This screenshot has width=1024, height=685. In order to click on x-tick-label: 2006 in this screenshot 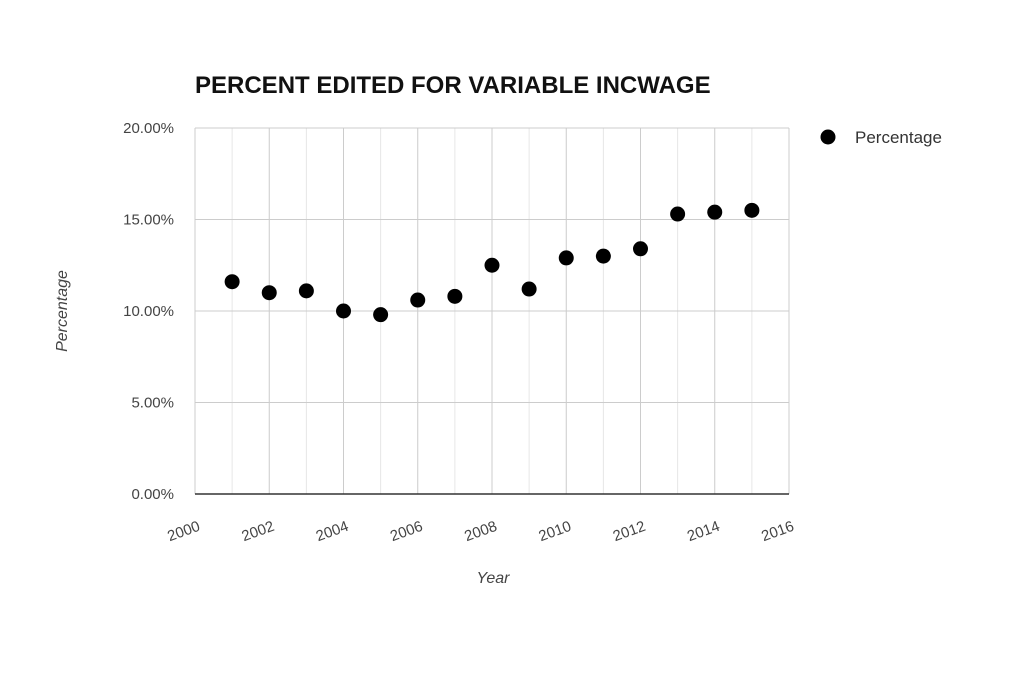, I will do `click(406, 531)`.